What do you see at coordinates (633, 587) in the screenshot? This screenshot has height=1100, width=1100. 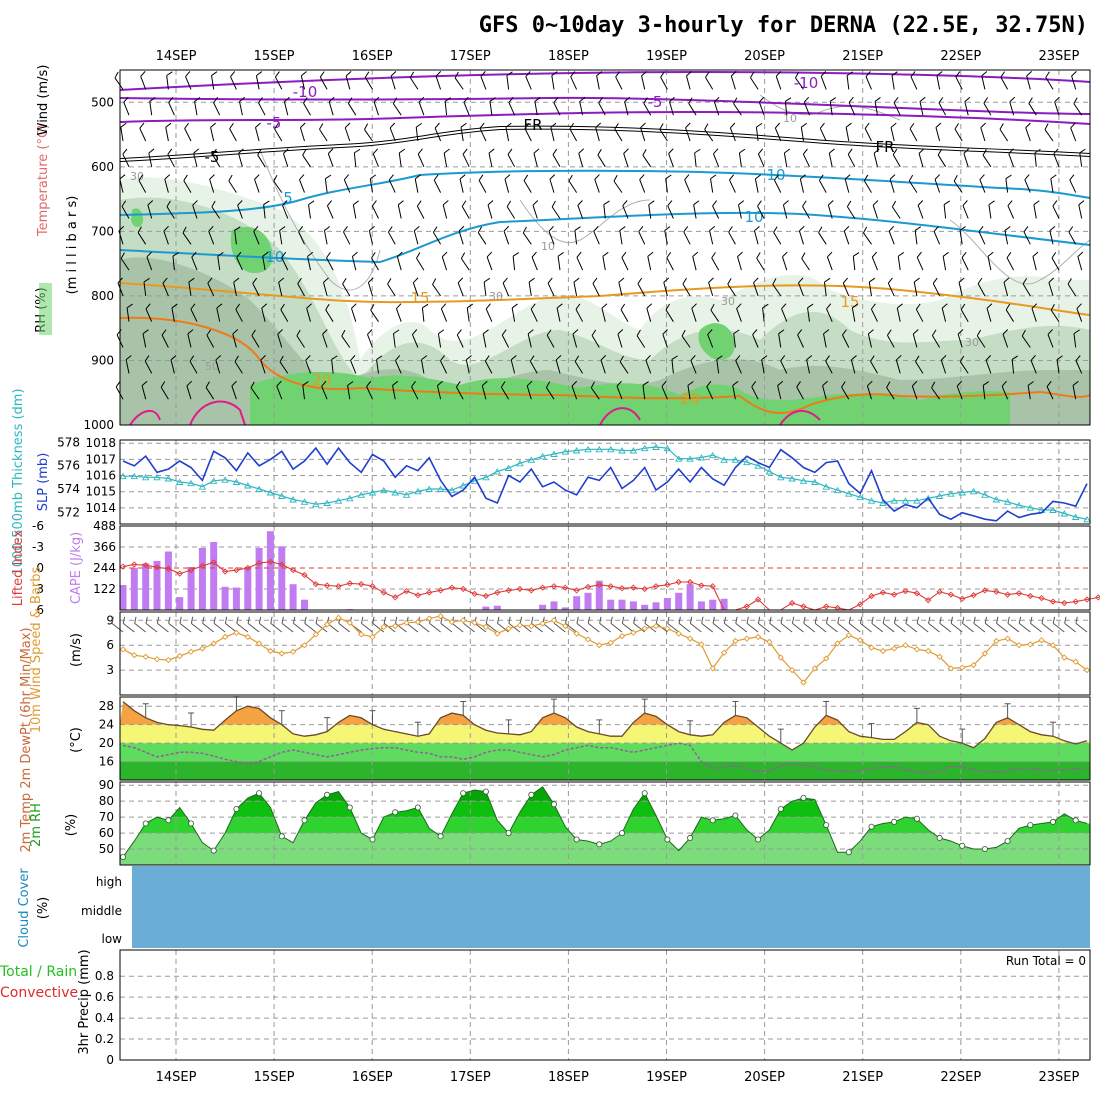 I see `lifted-index-point` at bounding box center [633, 587].